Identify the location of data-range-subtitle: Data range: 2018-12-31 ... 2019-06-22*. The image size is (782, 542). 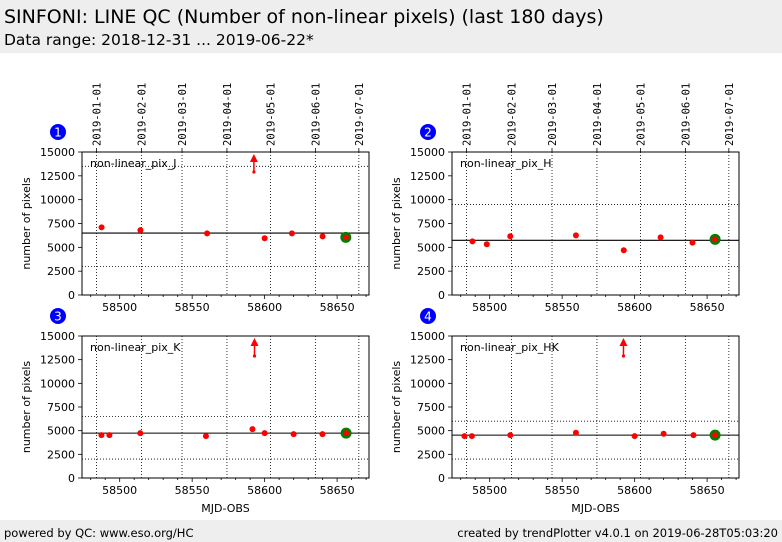
(159, 40).